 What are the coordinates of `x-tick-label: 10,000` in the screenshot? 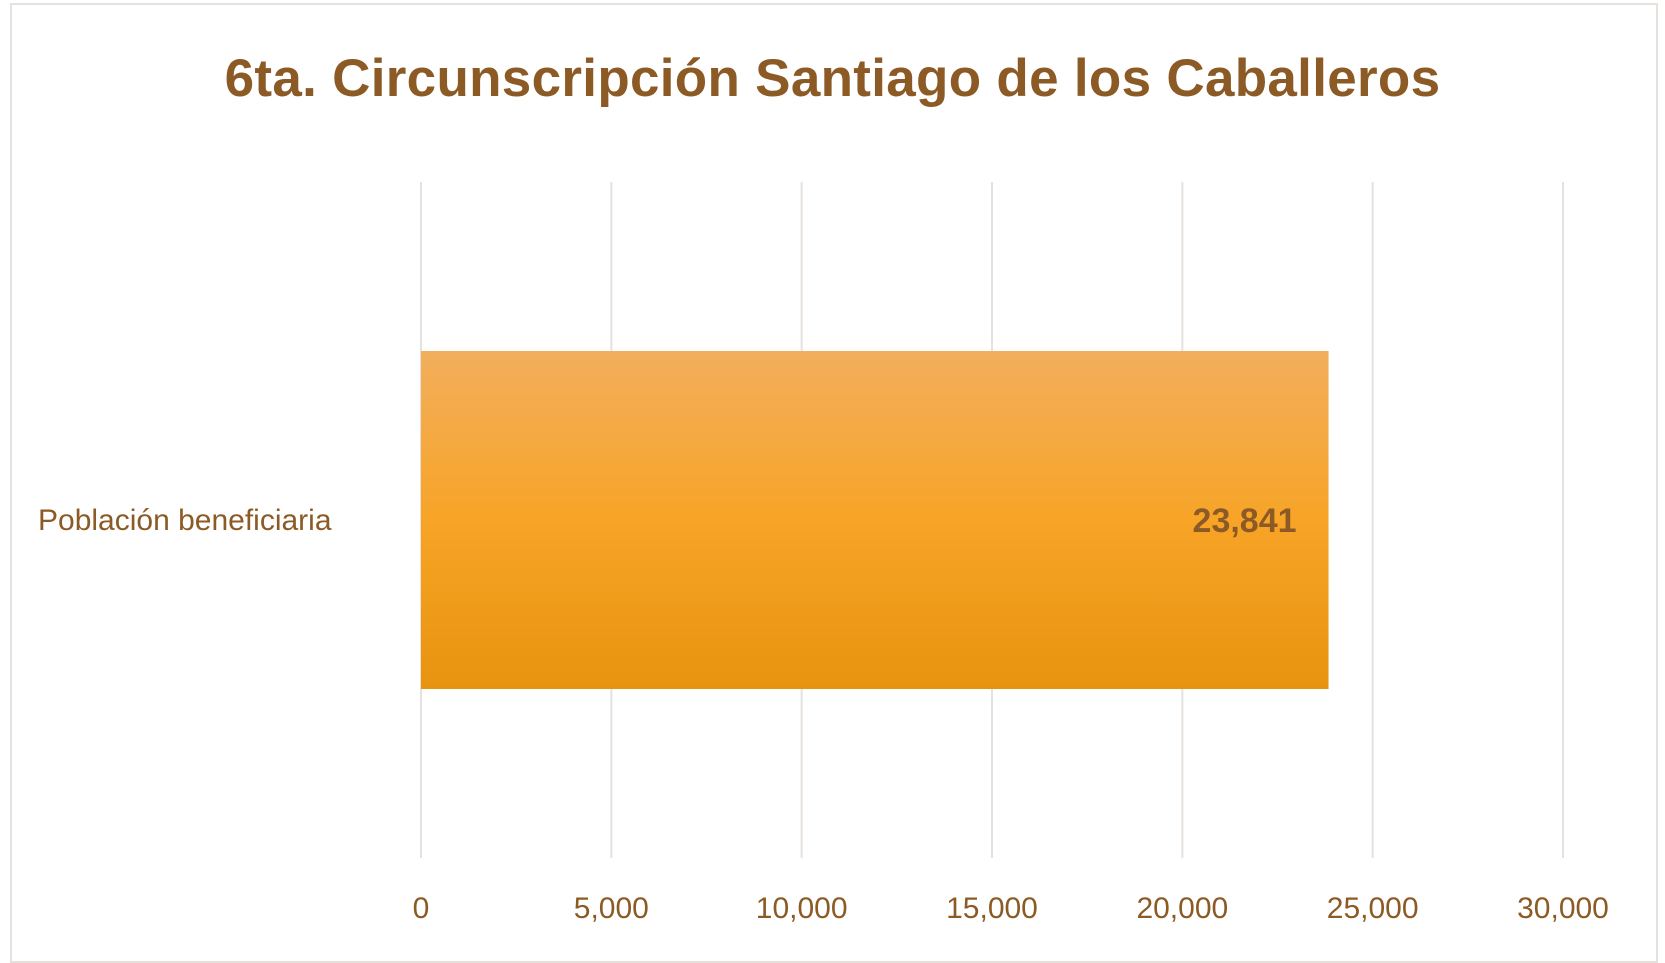 It's located at (802, 908).